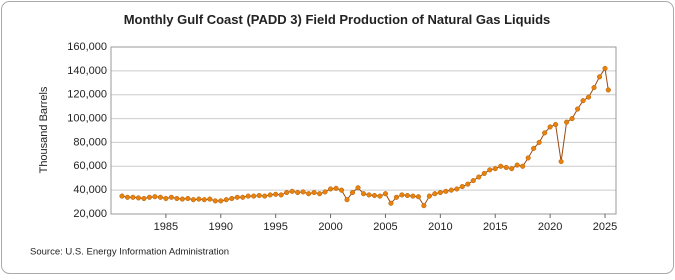  I want to click on y-tick-label: 140,000, so click(87, 71).